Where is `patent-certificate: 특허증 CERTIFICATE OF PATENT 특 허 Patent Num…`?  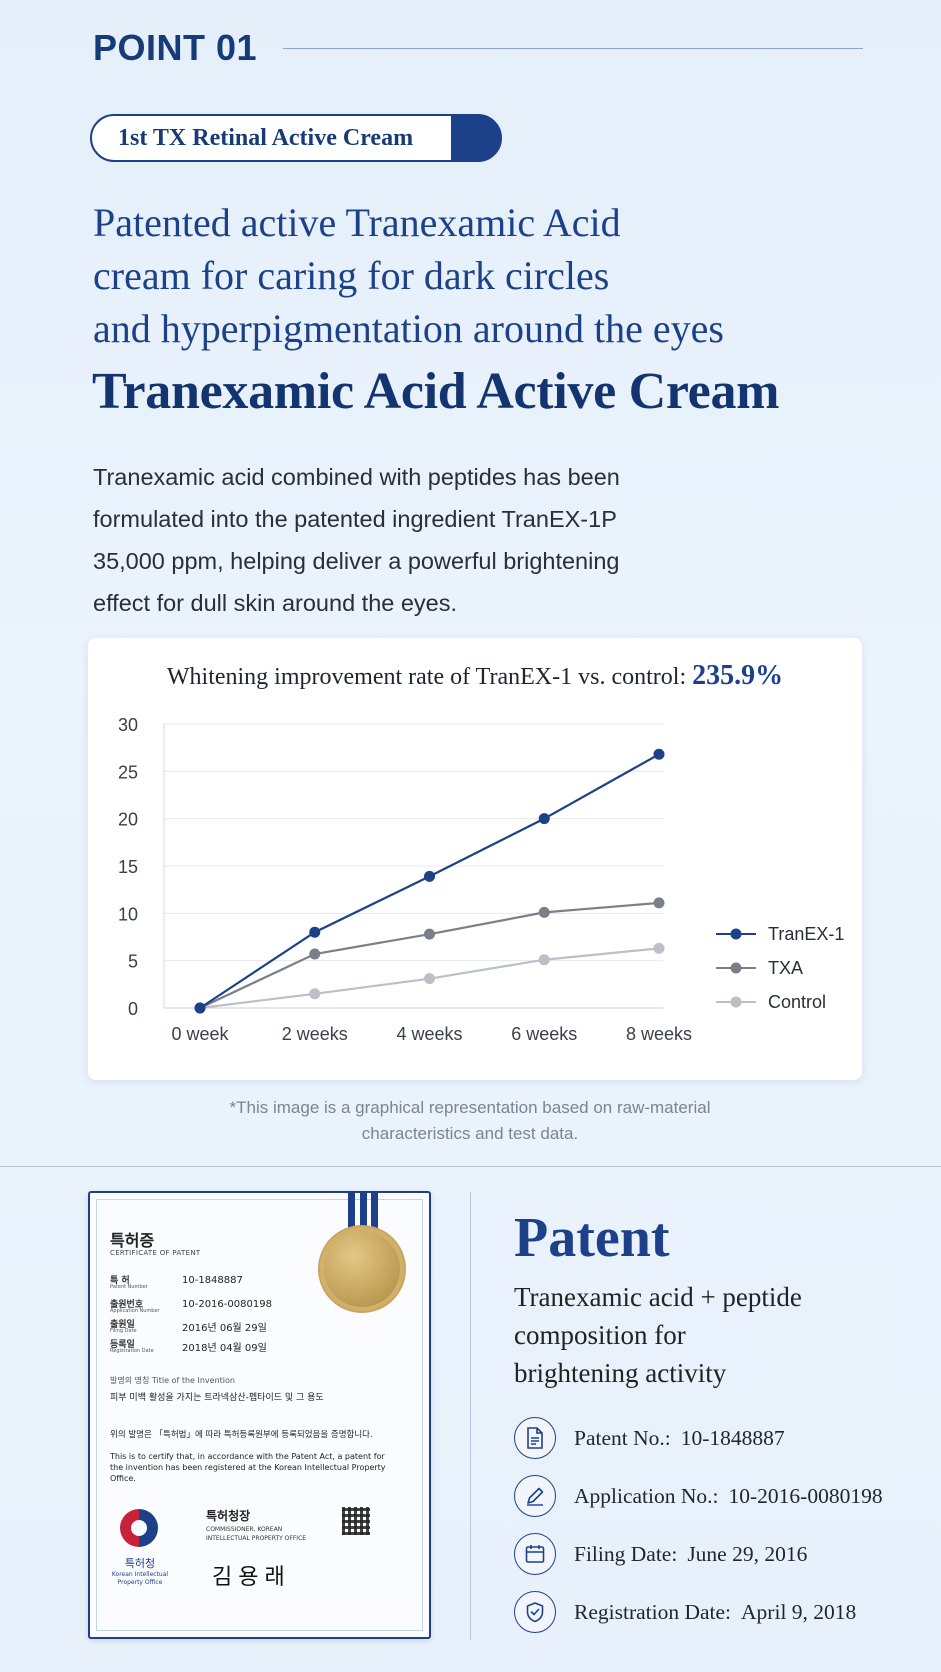
patent-certificate: 특허증 CERTIFICATE OF PATENT 특 허 Patent Num… is located at coordinates (259, 1415).